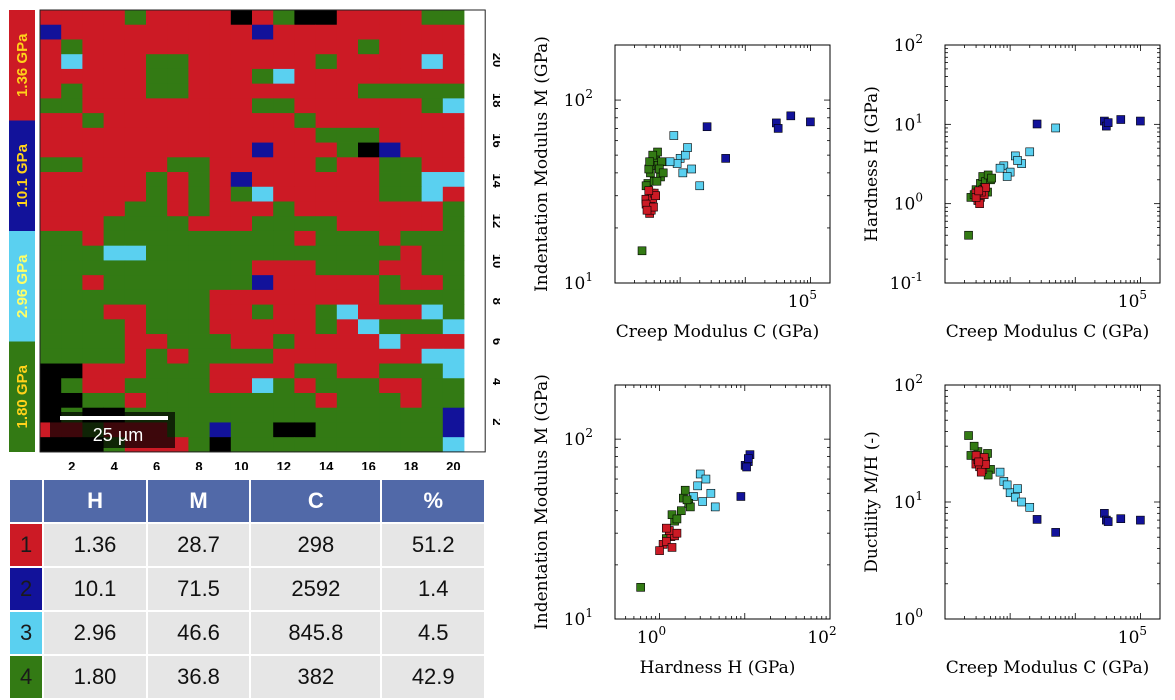 Image resolution: width=1175 pixels, height=700 pixels. Describe the element at coordinates (22, 175) in the screenshot. I see `colorbar-segment` at that location.